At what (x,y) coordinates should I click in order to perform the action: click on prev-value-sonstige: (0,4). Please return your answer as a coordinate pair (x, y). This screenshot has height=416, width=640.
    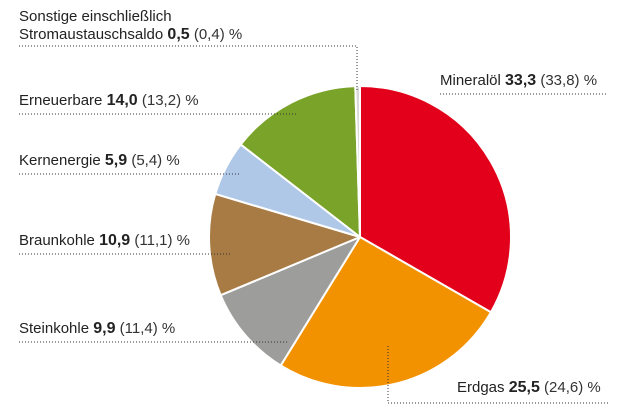
    Looking at the image, I should click on (209, 34).